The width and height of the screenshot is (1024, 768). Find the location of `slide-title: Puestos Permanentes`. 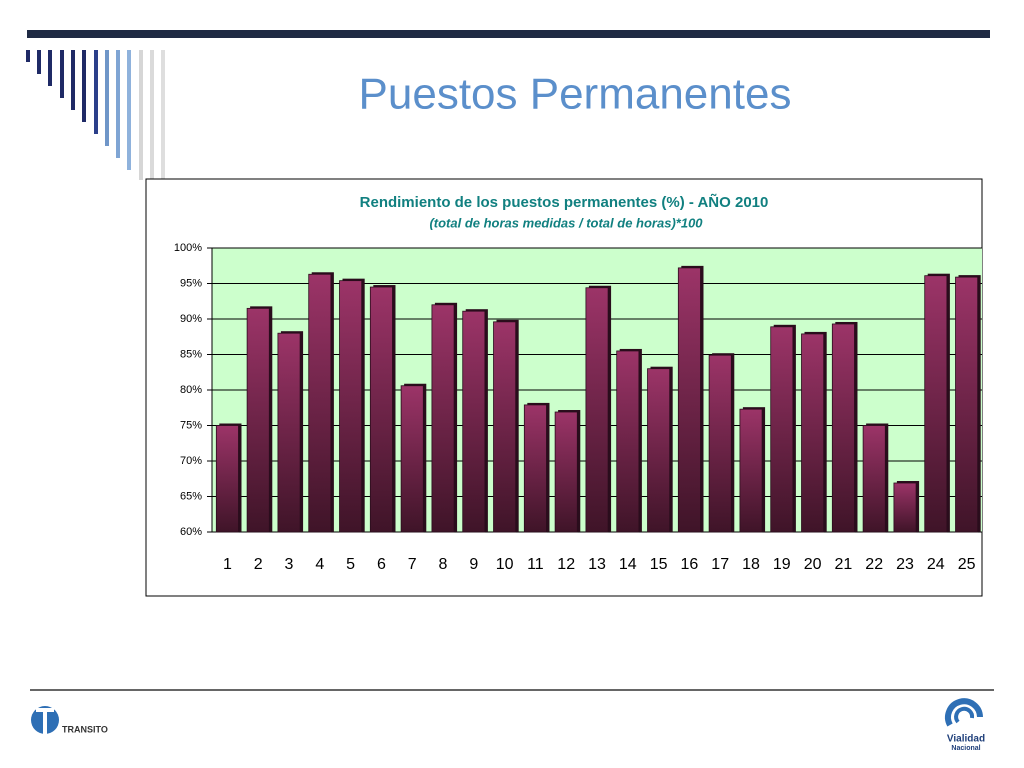

slide-title: Puestos Permanentes is located at coordinates (575, 94).